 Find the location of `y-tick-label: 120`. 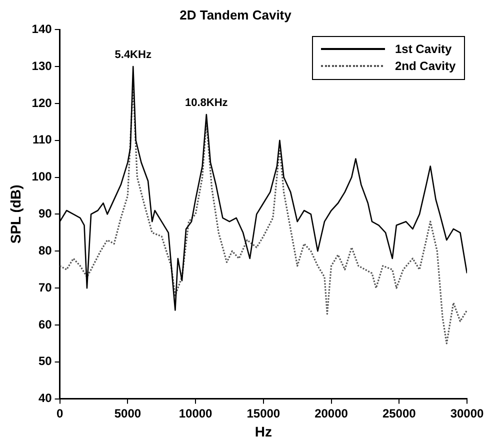

y-tick-label: 120 is located at coordinates (42, 103).